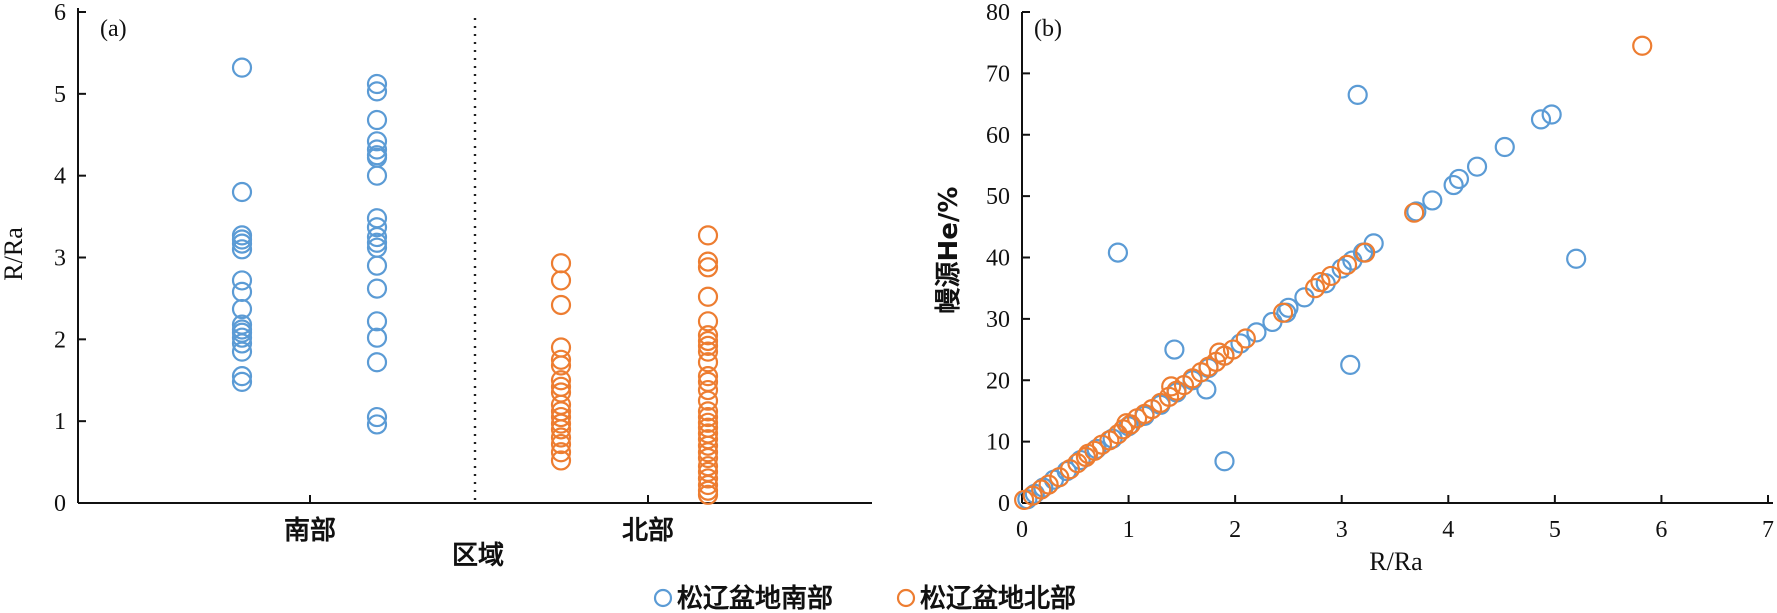 Image resolution: width=1777 pixels, height=613 pixels. What do you see at coordinates (113, 29) in the screenshot?
I see `panel-a-label: (a)` at bounding box center [113, 29].